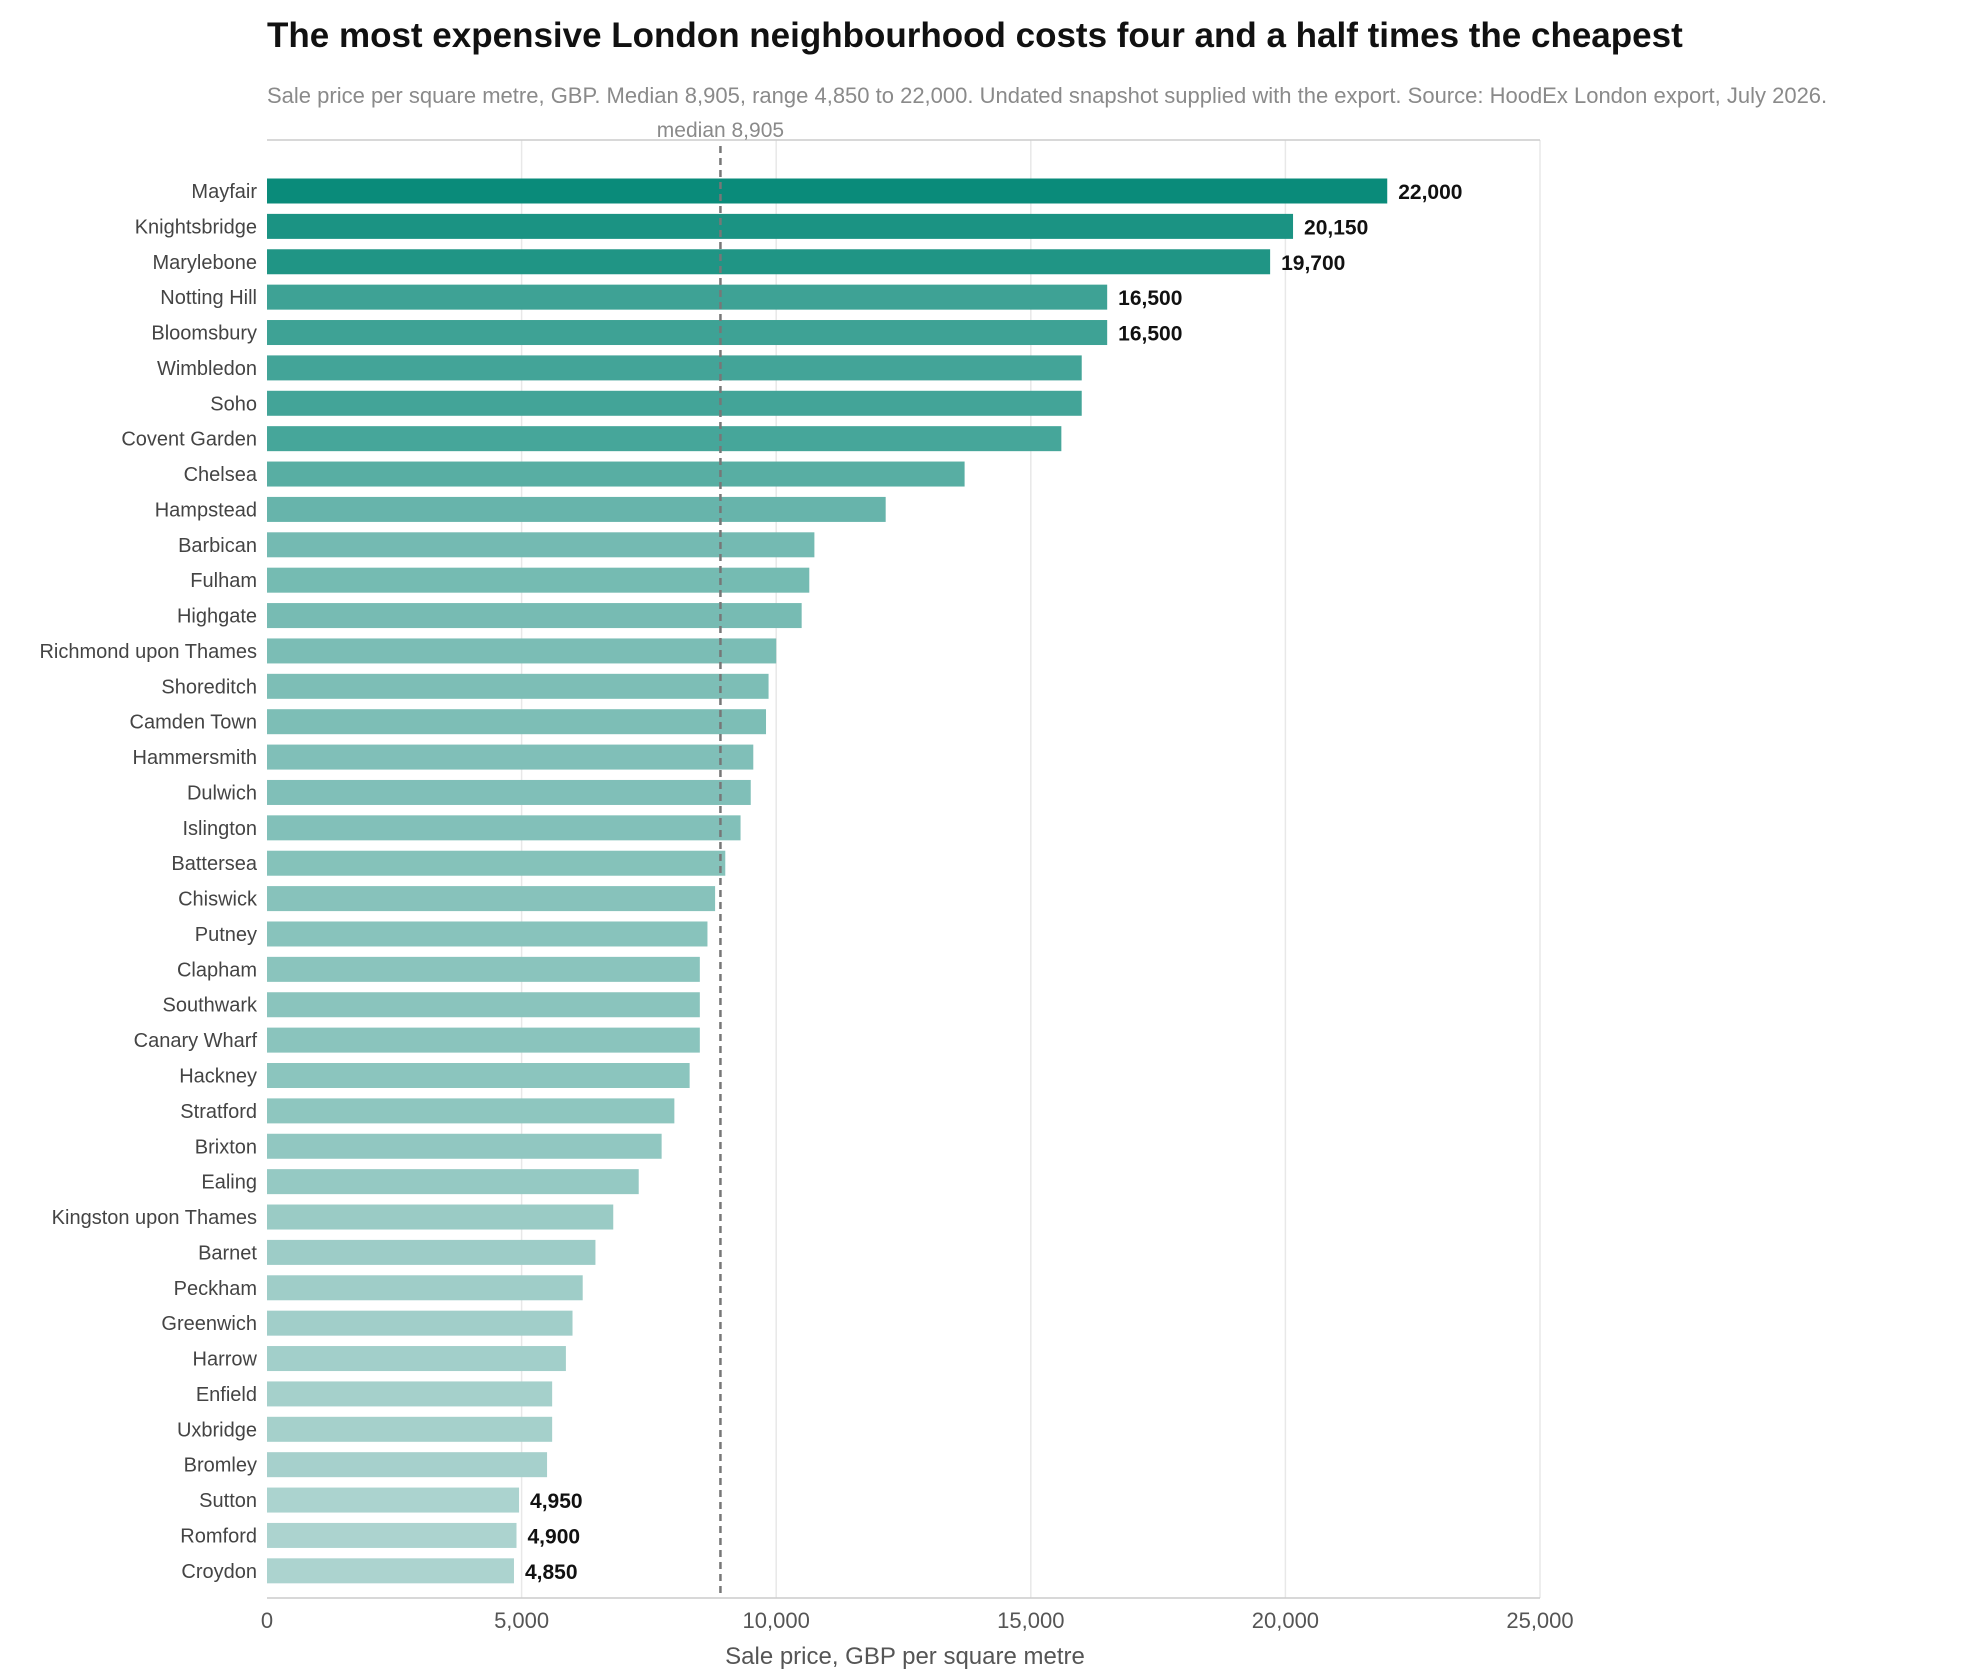  What do you see at coordinates (226, 1395) in the screenshot?
I see `category-label: Enfield` at bounding box center [226, 1395].